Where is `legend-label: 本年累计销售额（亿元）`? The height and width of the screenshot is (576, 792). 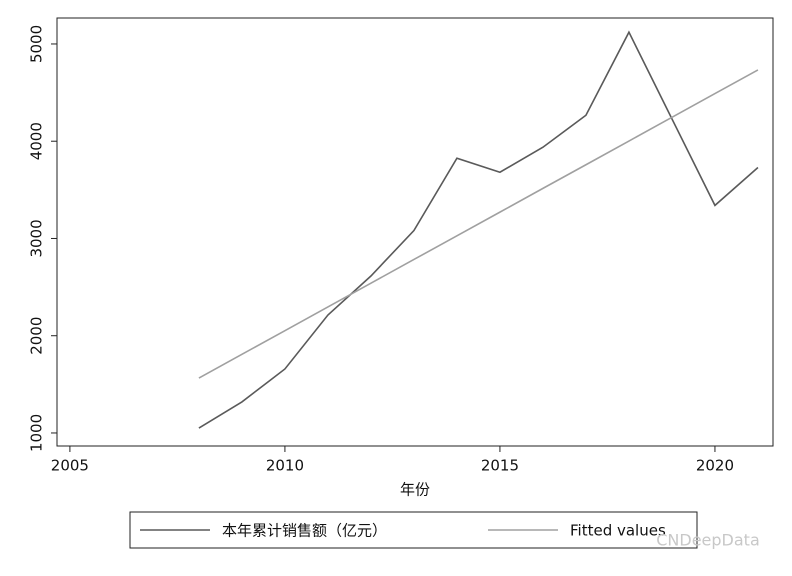 legend-label: 本年累计销售额（亿元） is located at coordinates (304, 531).